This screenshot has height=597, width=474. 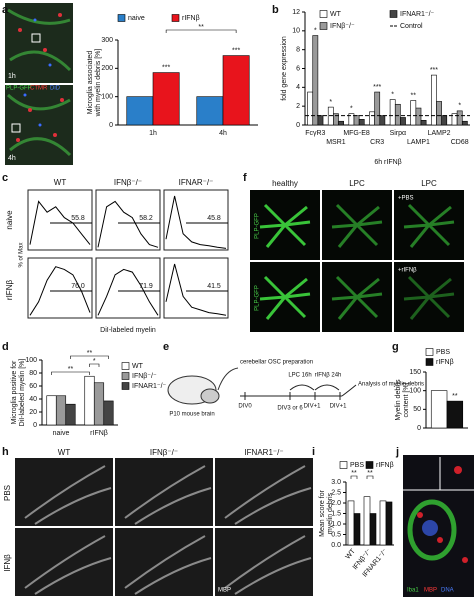 What do you see at coordinates (285, 183) in the screenshot?
I see `column-header: healthy` at bounding box center [285, 183].